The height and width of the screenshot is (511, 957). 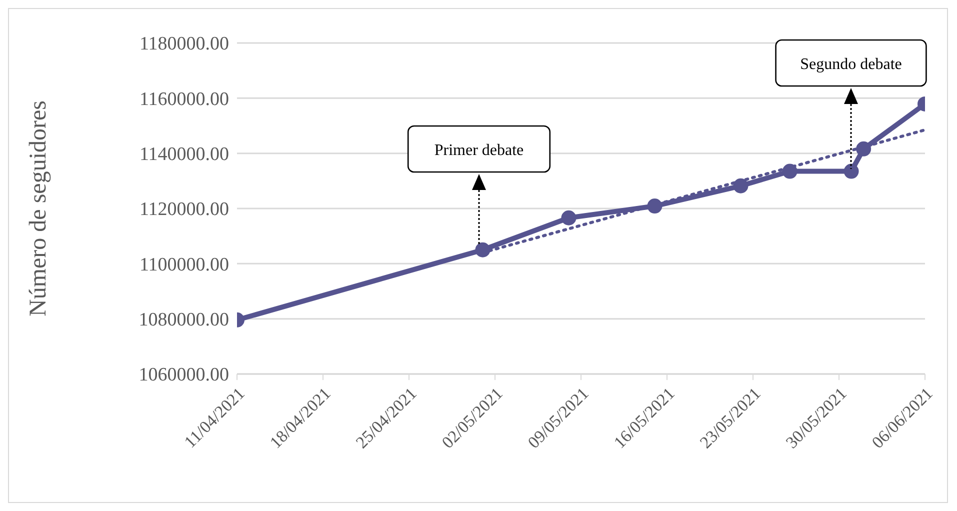 What do you see at coordinates (184, 155) in the screenshot?
I see `y-tick-label: 1140000.00` at bounding box center [184, 155].